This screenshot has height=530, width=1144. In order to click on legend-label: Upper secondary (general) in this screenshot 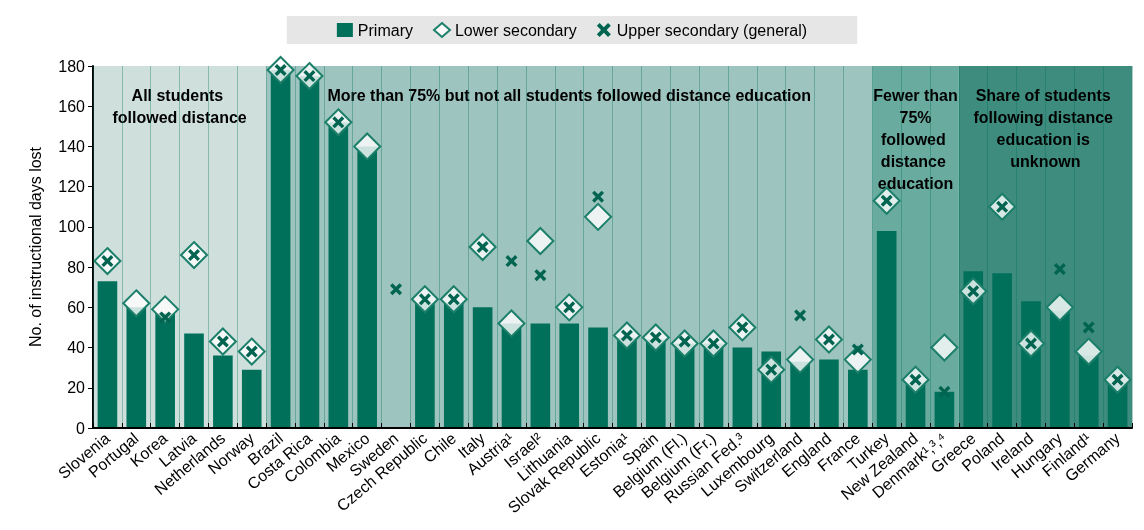, I will do `click(712, 30)`.